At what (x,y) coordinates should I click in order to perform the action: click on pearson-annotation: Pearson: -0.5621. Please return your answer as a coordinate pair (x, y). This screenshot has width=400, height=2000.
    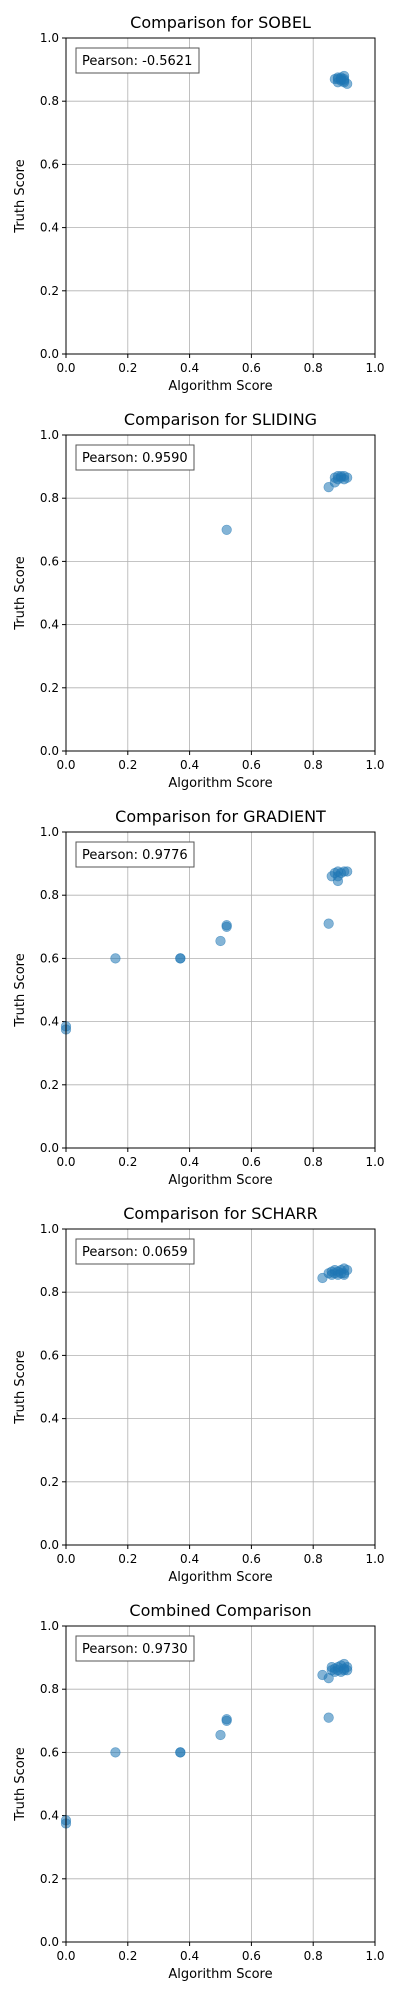
    Looking at the image, I should click on (137, 61).